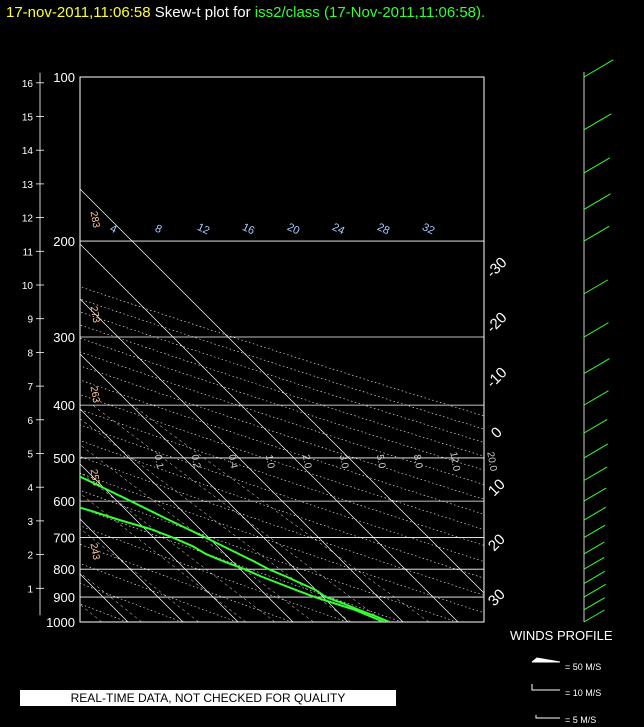  Describe the element at coordinates (95, 394) in the screenshot. I see `theta-label: 263` at that location.